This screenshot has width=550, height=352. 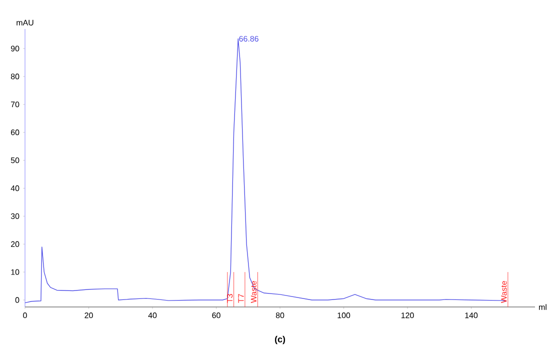 What do you see at coordinates (280, 340) in the screenshot?
I see `text: (c)` at bounding box center [280, 340].